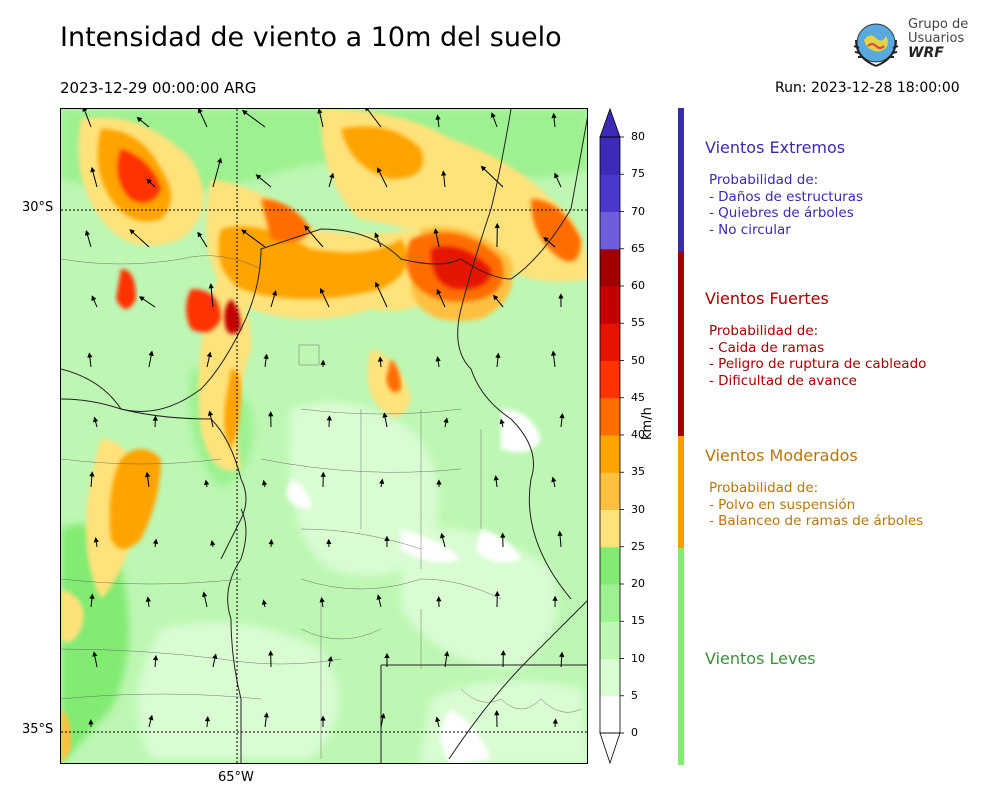 This screenshot has height=800, width=1000. What do you see at coordinates (638, 248) in the screenshot?
I see `colorbar-tick-label: 65` at bounding box center [638, 248].